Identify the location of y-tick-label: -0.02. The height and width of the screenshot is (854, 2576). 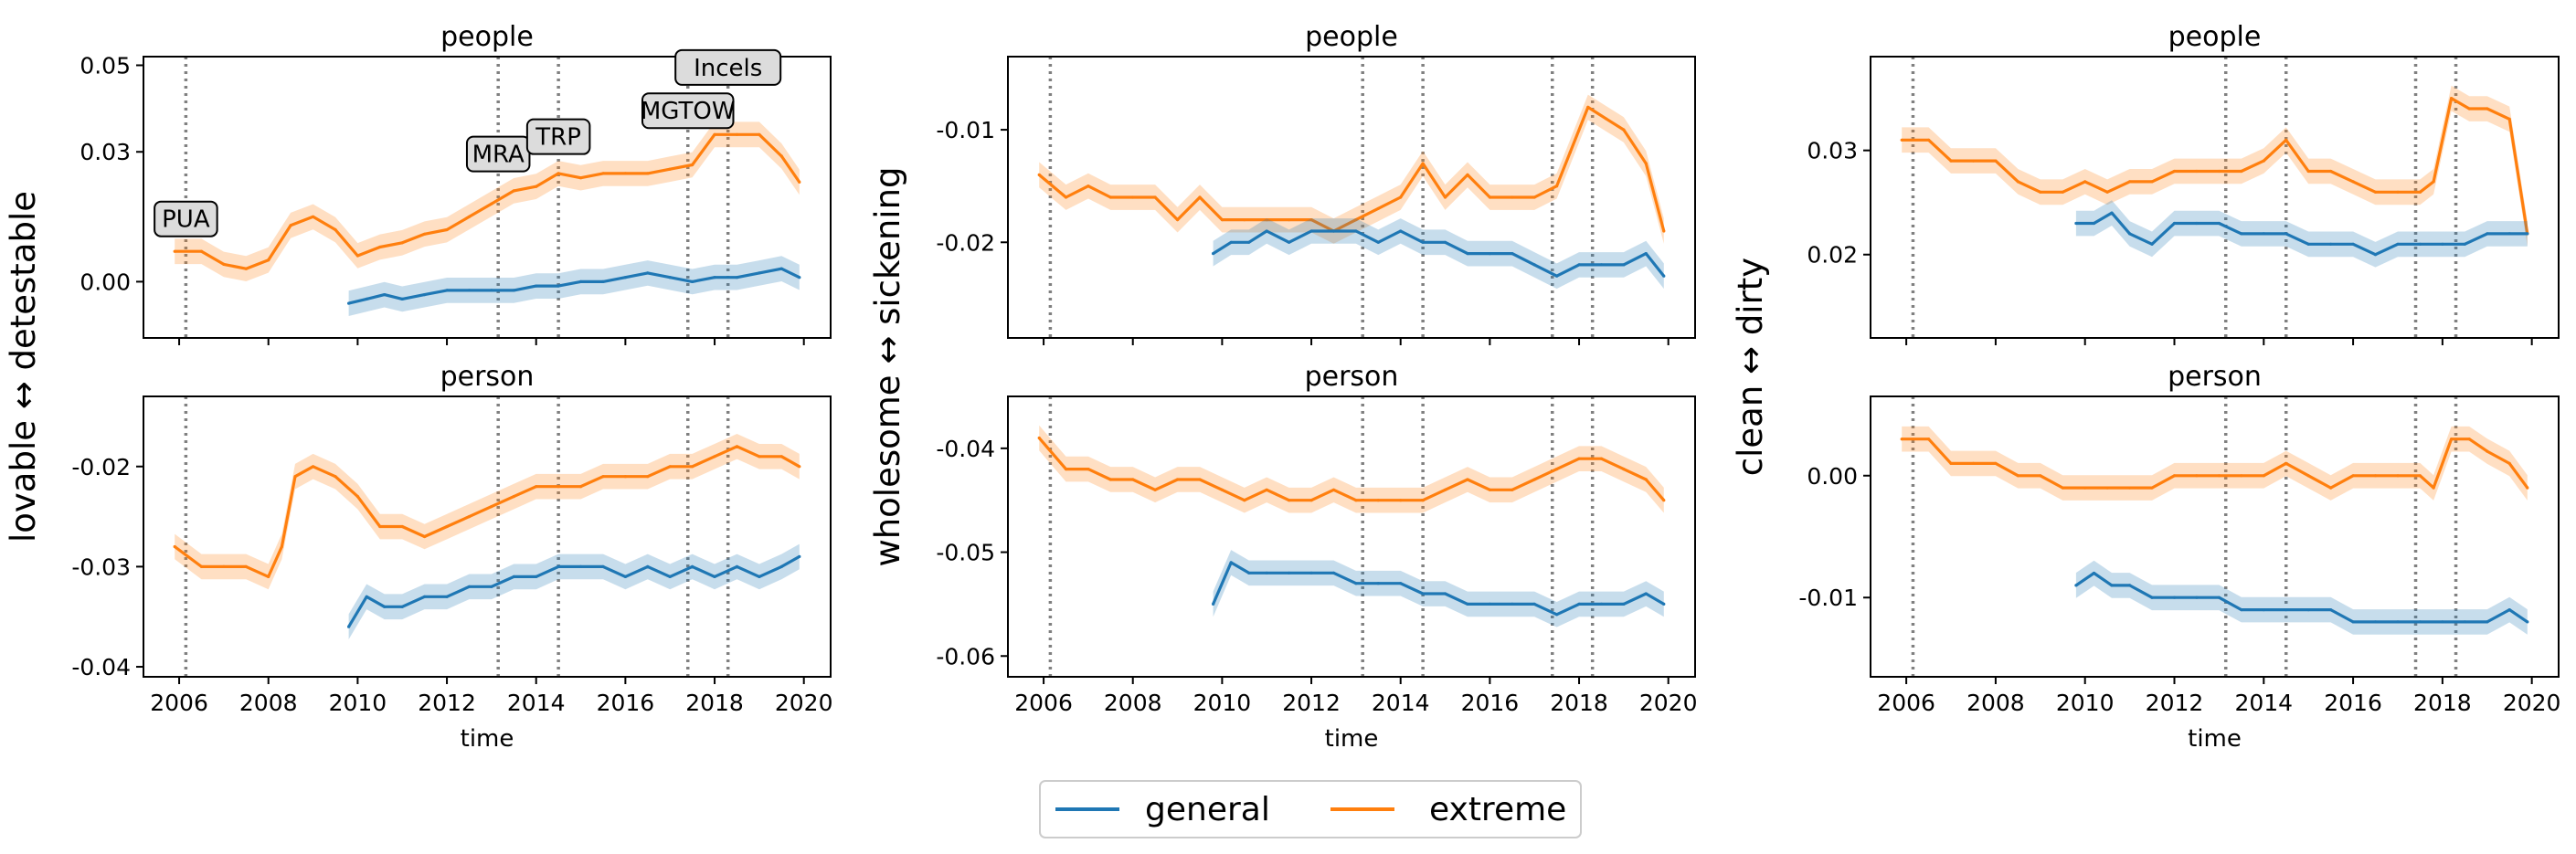
(965, 242).